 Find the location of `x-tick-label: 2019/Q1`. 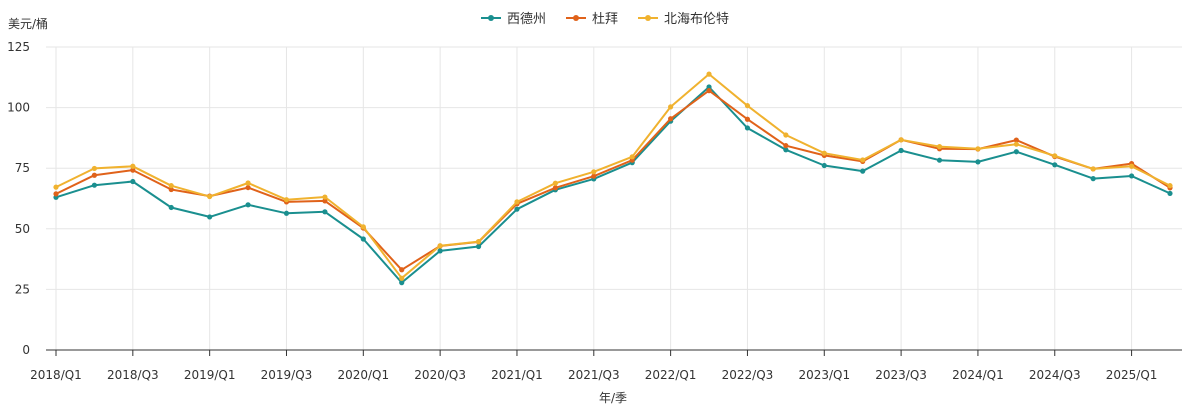

x-tick-label: 2019/Q1 is located at coordinates (210, 375).